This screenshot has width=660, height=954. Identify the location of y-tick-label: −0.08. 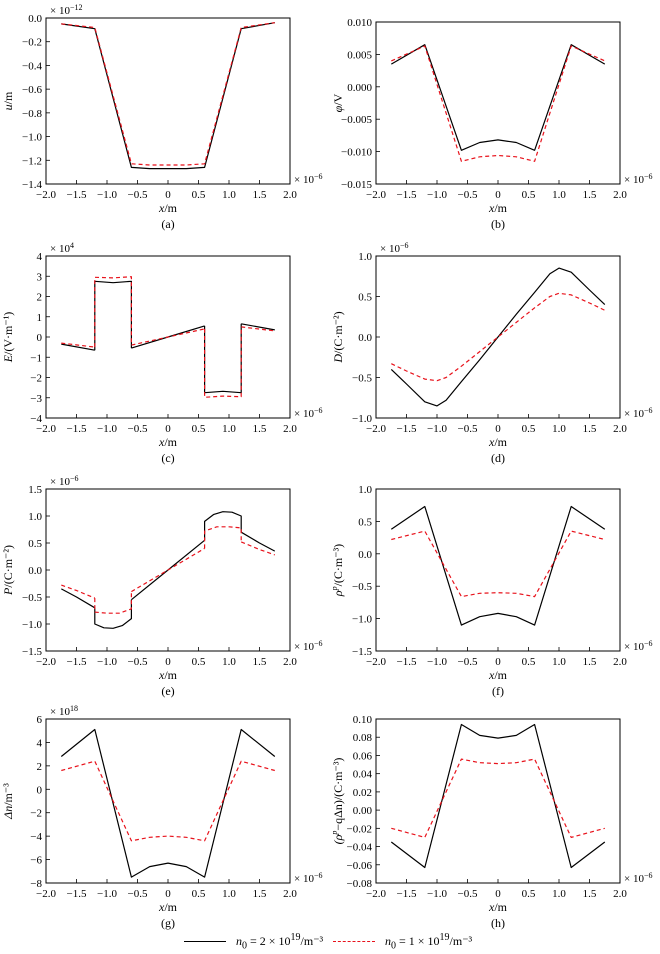
(360, 884).